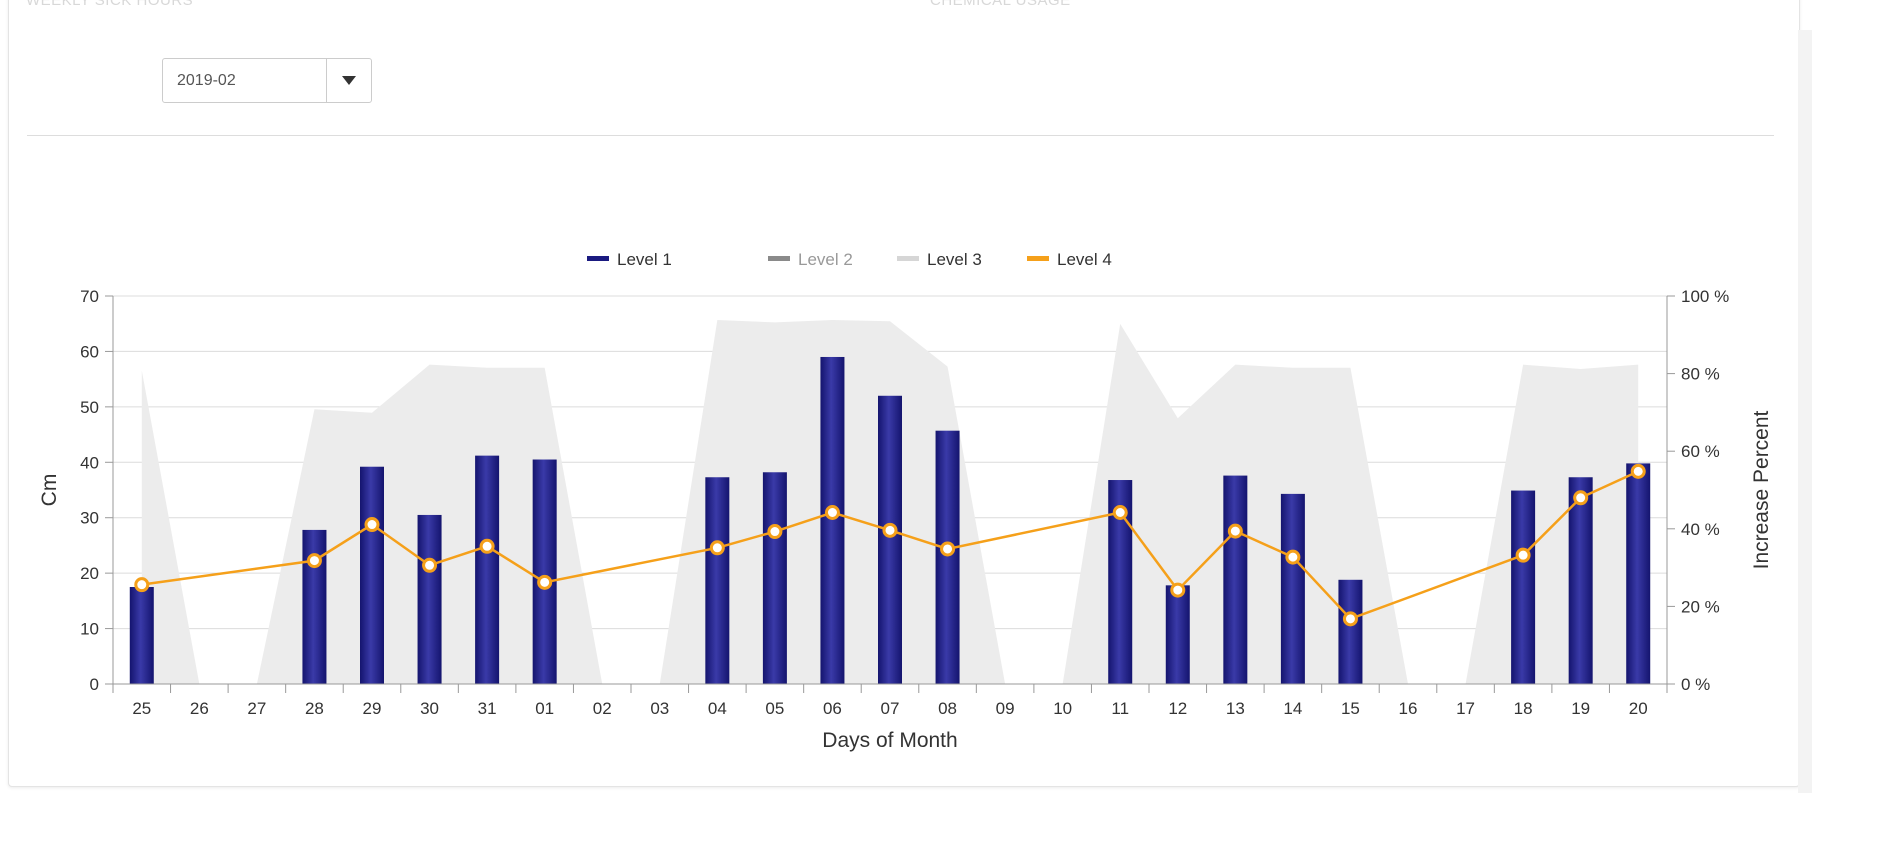  I want to click on month-select-value: 2019-02, so click(206, 80).